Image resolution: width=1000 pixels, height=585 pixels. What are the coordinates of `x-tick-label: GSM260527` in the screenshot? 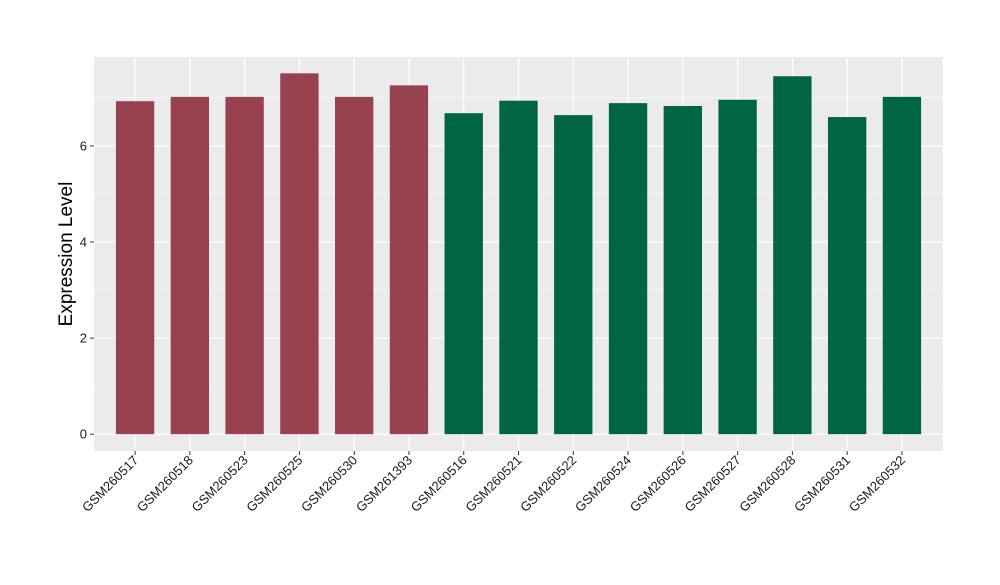 It's located at (712, 484).